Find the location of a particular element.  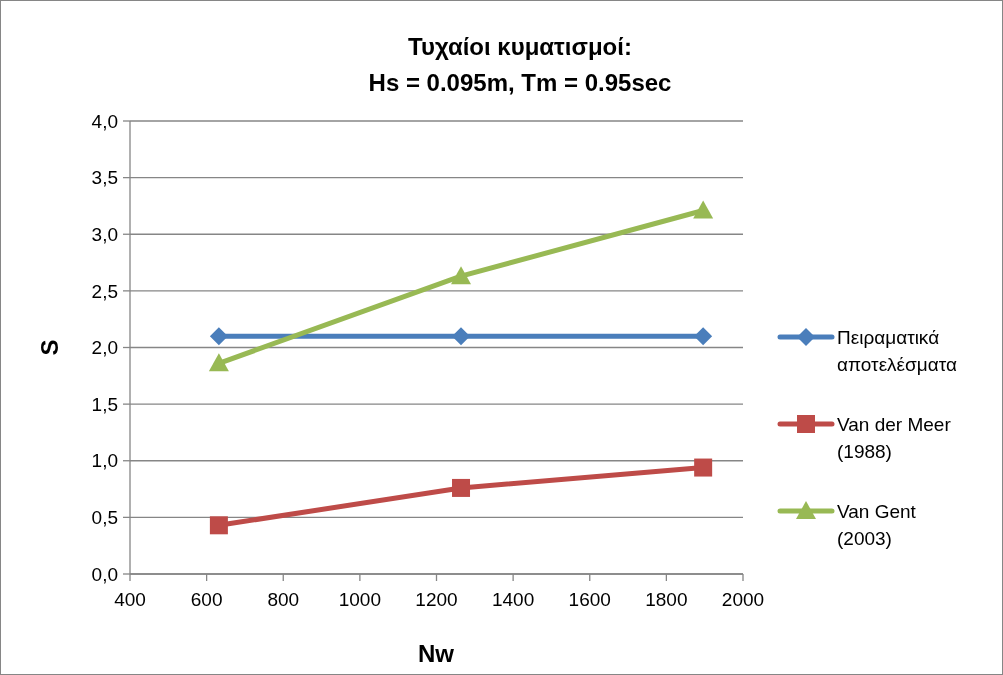

x-tick-label: 2000 is located at coordinates (743, 599).